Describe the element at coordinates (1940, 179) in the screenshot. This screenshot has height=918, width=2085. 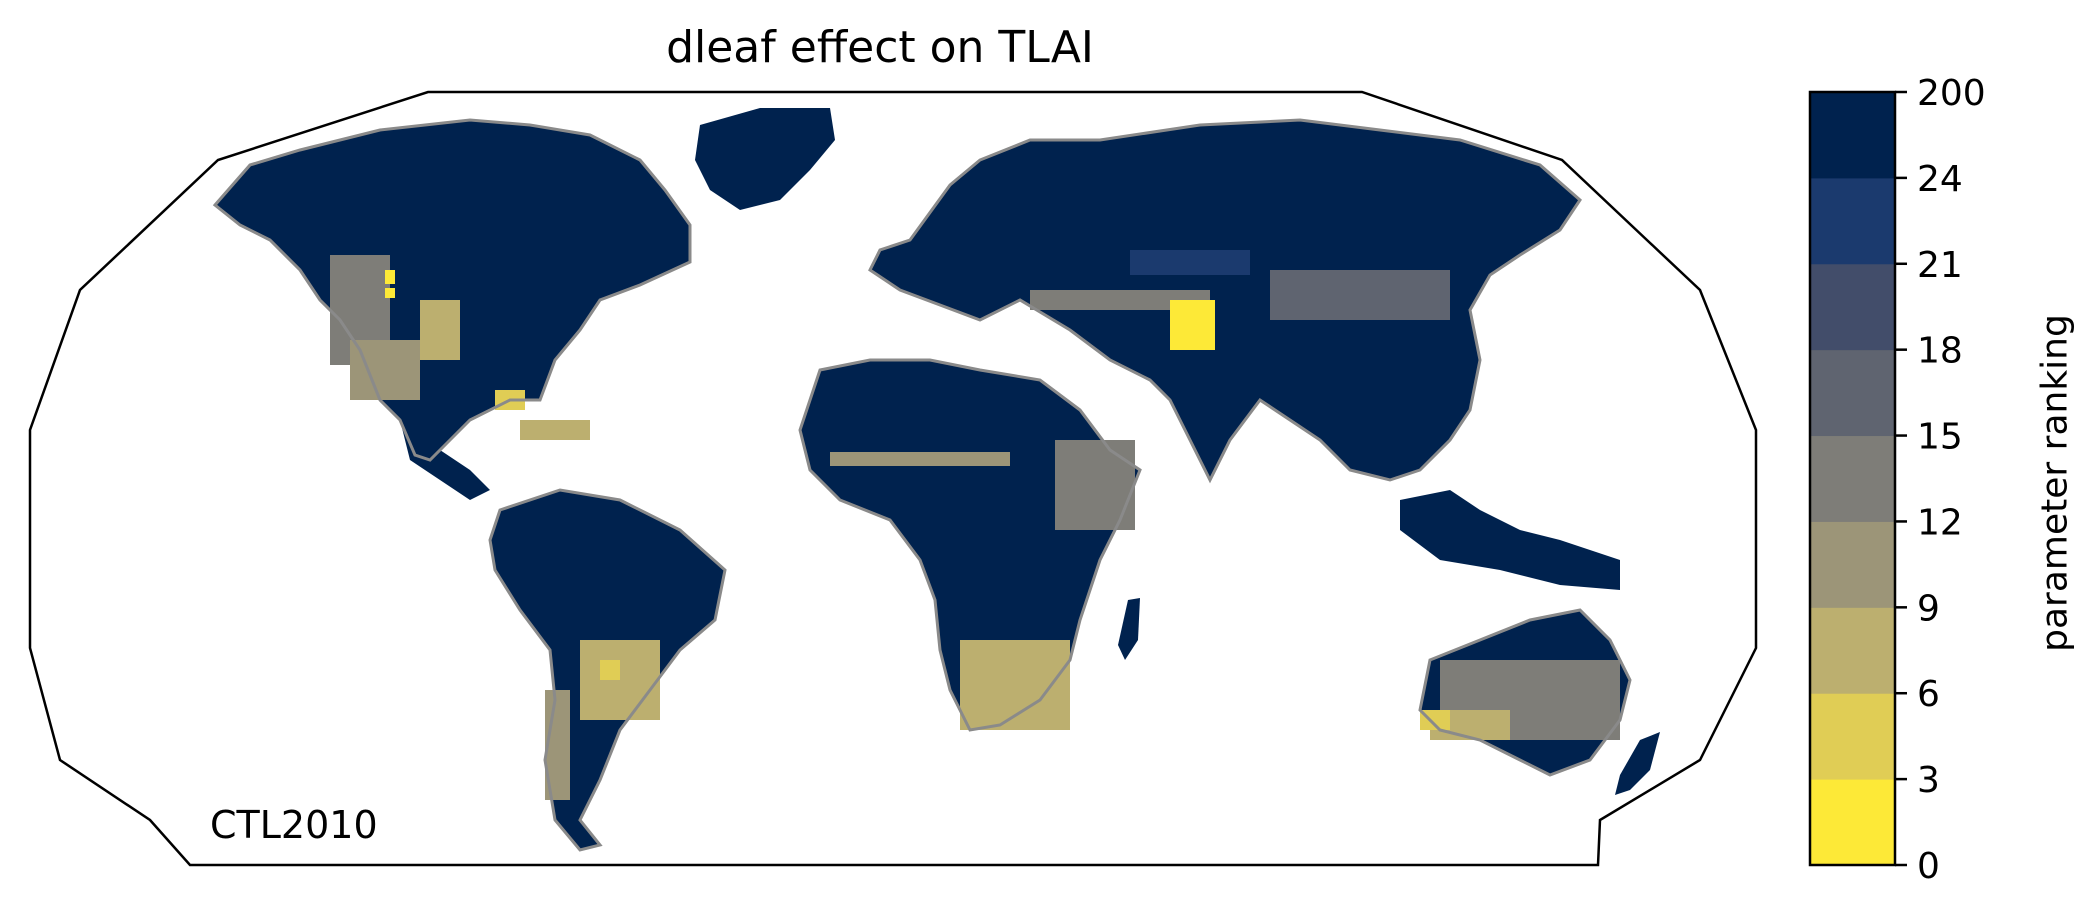
I see `colorbar-tick-label: 24` at that location.